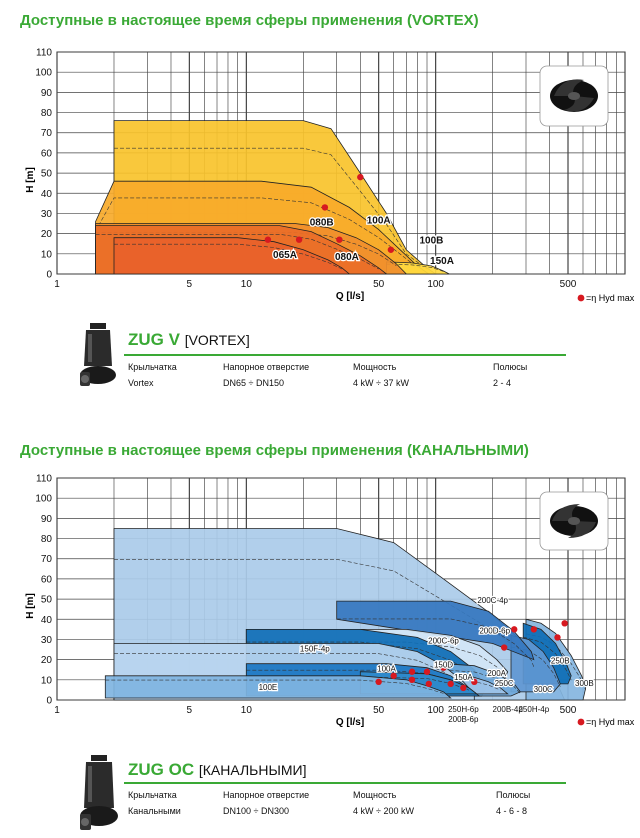 The image size is (640, 838). Describe the element at coordinates (468, 684) in the screenshot. I see `series-curve-200a` at that location.